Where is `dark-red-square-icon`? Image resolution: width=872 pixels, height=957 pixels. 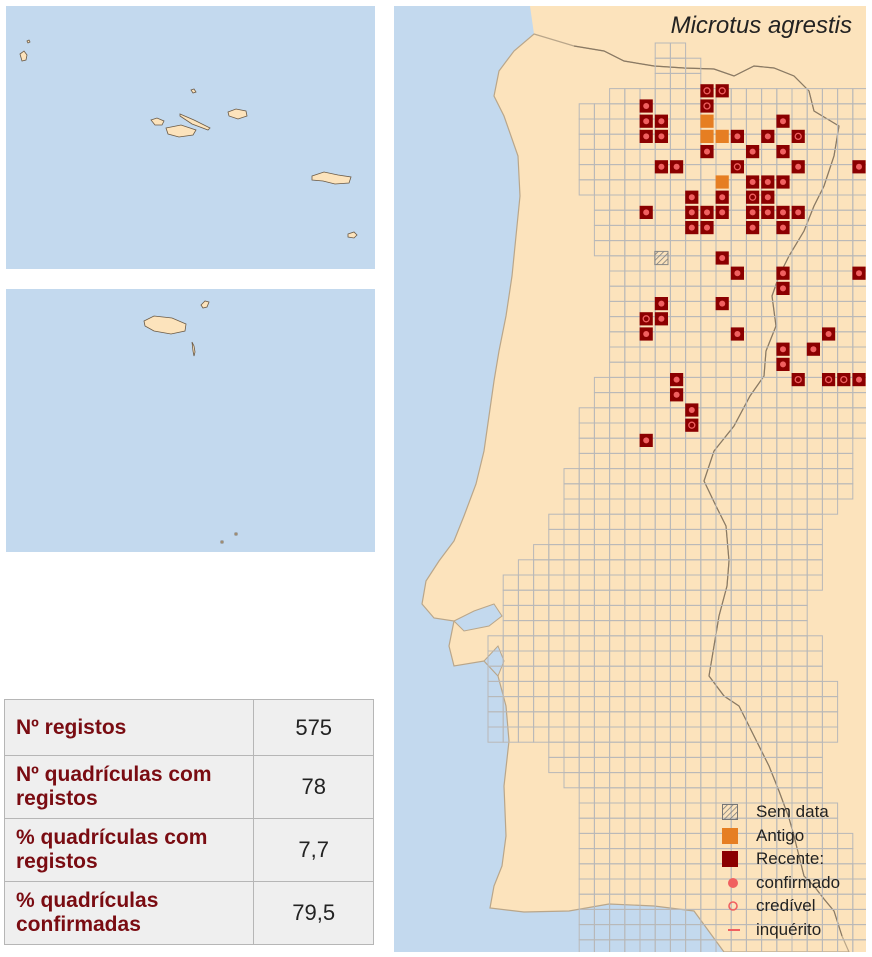
dark-red-square-icon is located at coordinates (730, 859).